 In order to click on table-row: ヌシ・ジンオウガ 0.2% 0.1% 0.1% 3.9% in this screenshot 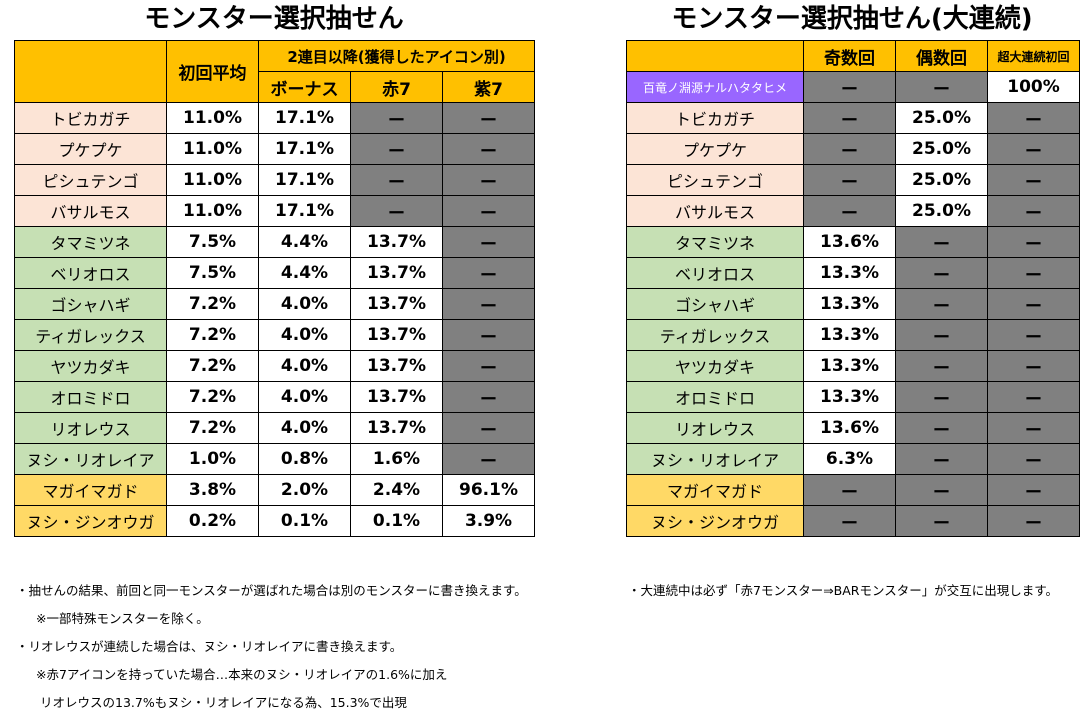, I will do `click(275, 521)`.